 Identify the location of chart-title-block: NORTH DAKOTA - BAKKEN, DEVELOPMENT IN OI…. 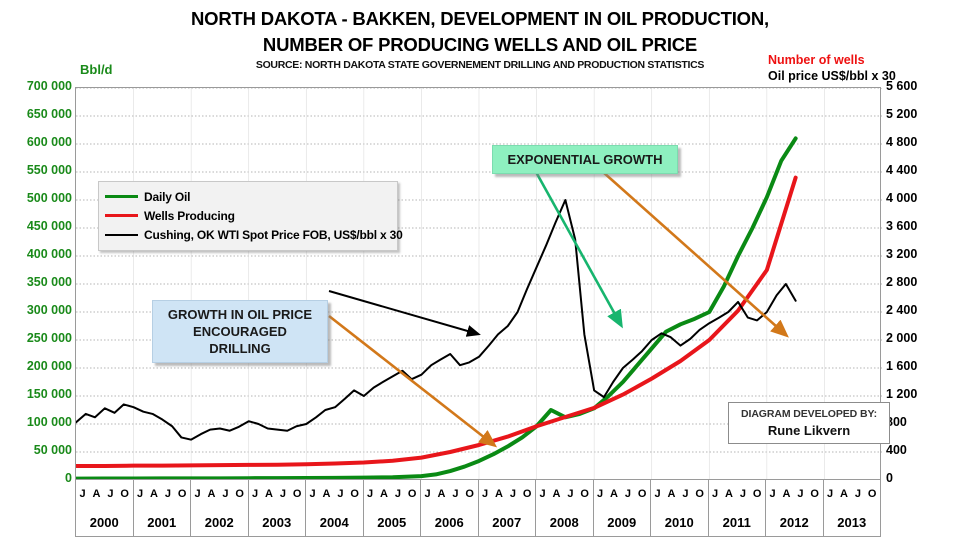
(480, 32).